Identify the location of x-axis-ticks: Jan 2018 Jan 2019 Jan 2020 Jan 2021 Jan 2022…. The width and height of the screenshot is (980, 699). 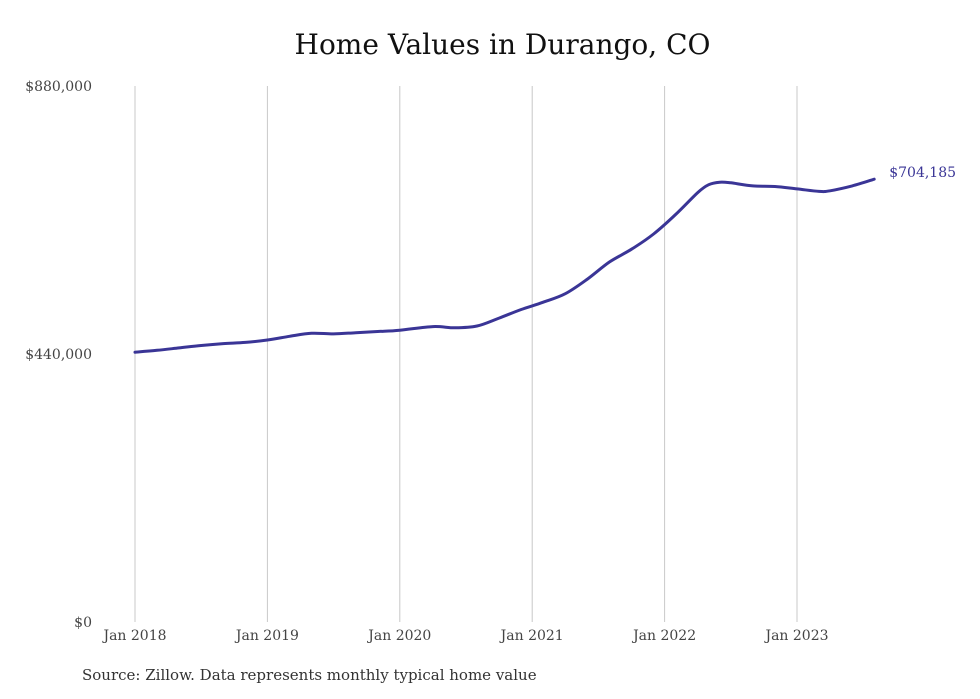
(464, 636).